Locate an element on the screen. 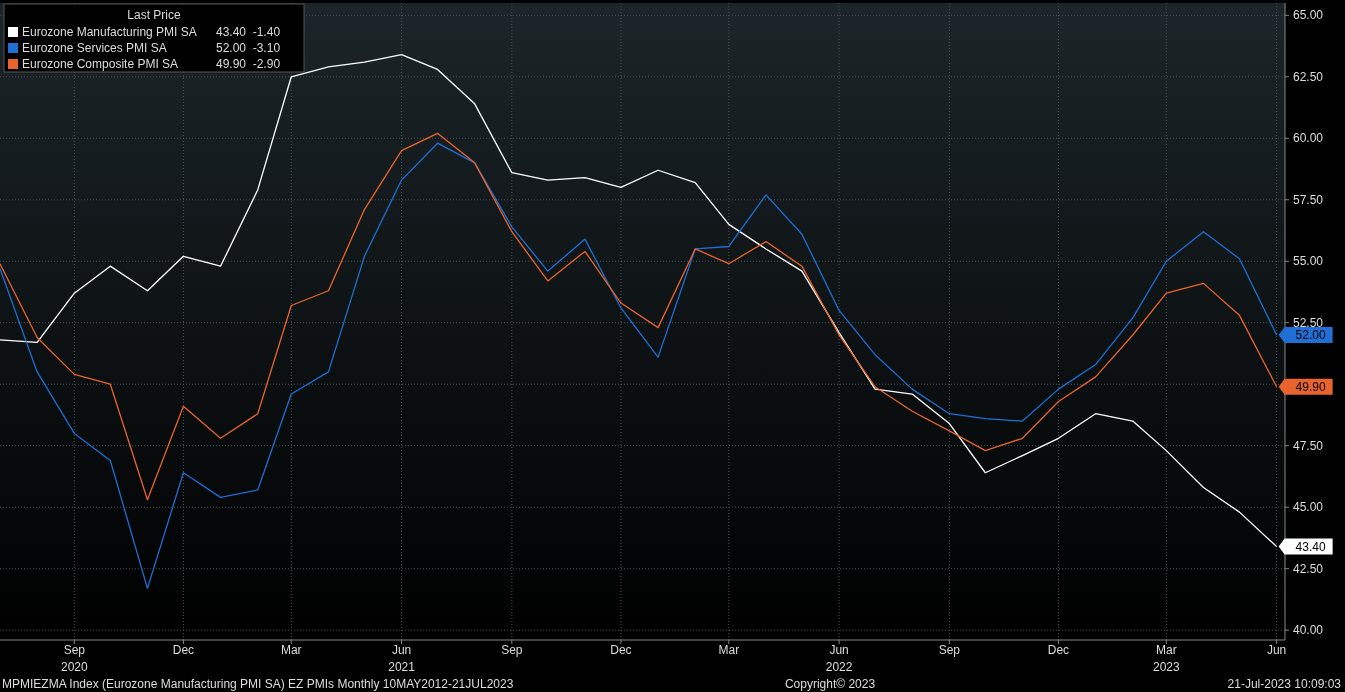 This screenshot has height=692, width=1345. legend-label: Eurozone Composite PMI SA is located at coordinates (100, 64).